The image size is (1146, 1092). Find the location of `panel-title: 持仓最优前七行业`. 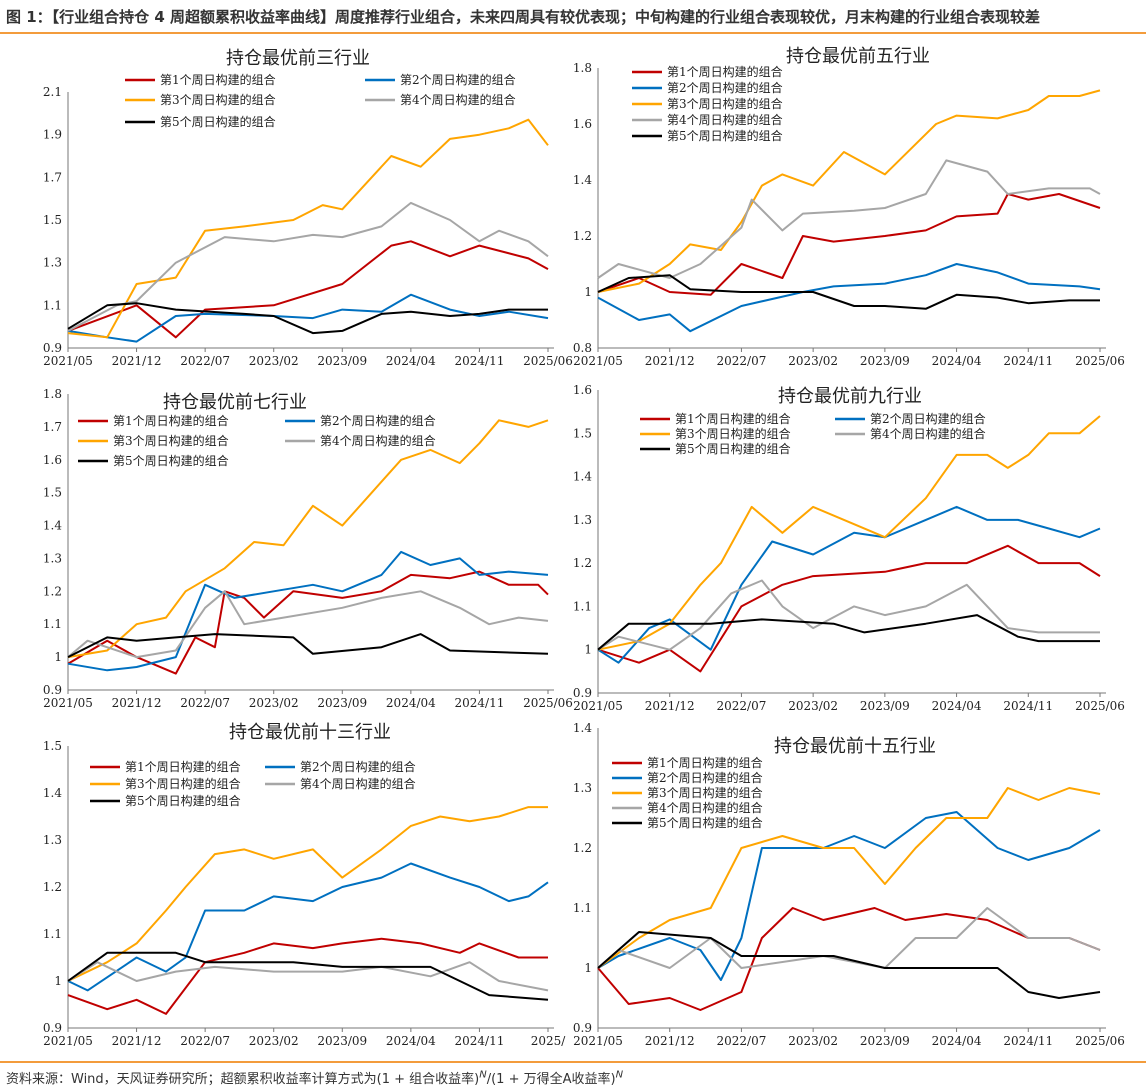

panel-title: 持仓最优前七行业 is located at coordinates (235, 402).